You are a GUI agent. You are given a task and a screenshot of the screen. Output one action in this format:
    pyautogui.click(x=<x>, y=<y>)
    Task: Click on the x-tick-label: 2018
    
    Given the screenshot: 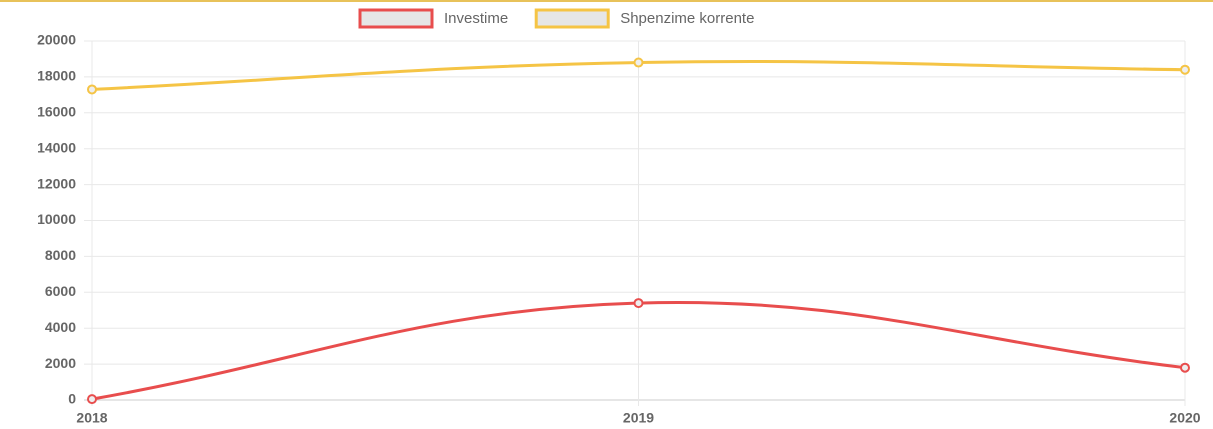 What is the action you would take?
    pyautogui.click(x=91, y=418)
    